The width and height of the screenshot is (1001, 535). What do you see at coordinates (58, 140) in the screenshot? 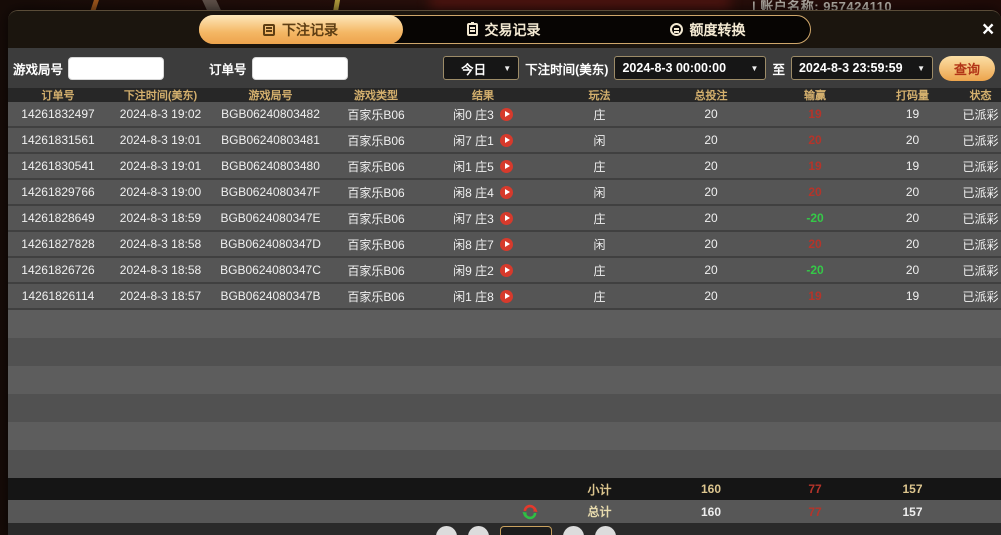
I see `cell-order-no: 14261831561` at bounding box center [58, 140].